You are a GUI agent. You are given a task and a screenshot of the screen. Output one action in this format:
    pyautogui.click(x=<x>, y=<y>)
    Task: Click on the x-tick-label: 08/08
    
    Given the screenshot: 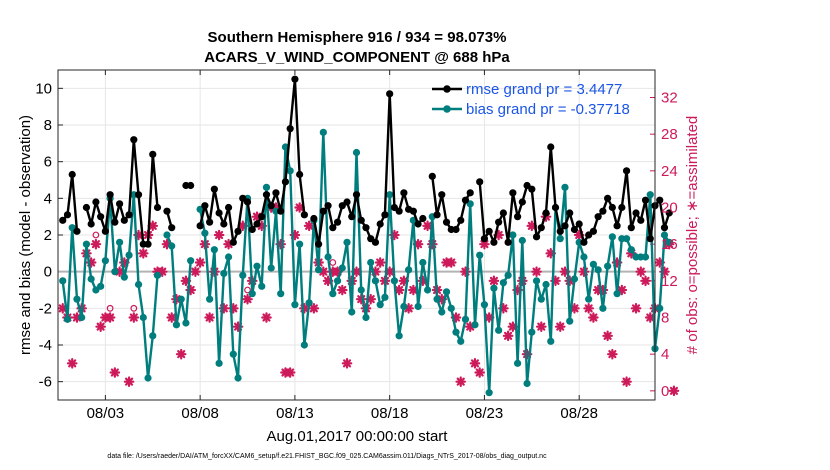 What is the action you would take?
    pyautogui.click(x=200, y=413)
    